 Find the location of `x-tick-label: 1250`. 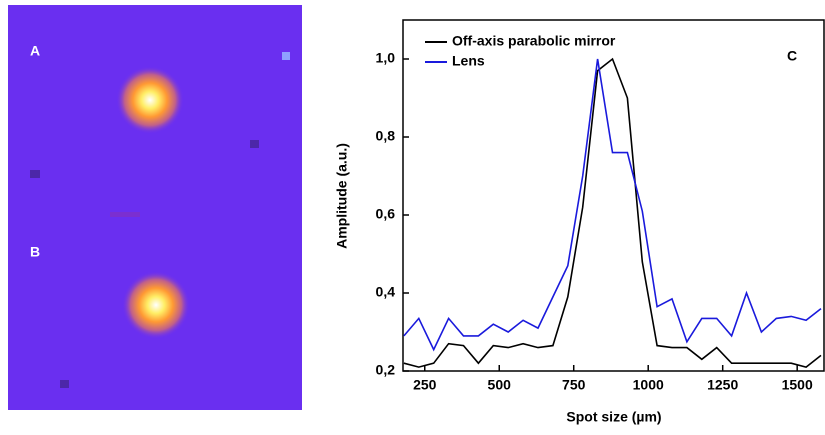

x-tick-label: 1250 is located at coordinates (722, 385).